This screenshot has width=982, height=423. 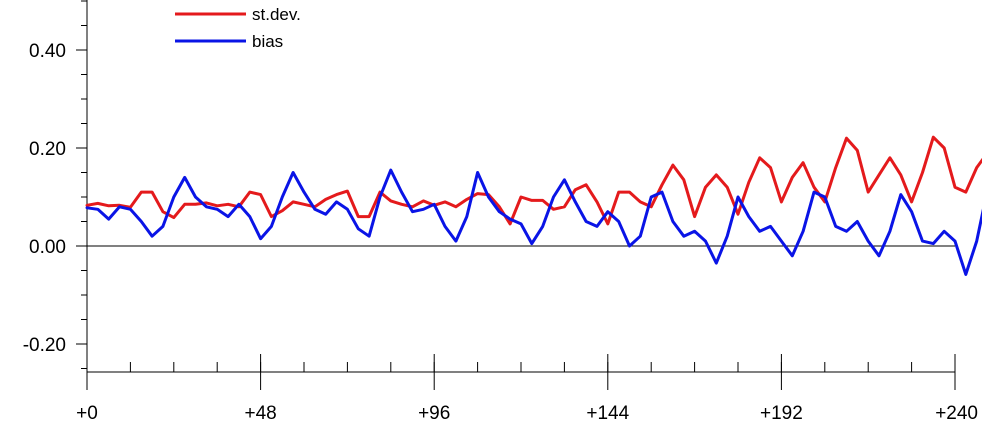 I want to click on y-tick-label: 0.20, so click(x=47, y=149).